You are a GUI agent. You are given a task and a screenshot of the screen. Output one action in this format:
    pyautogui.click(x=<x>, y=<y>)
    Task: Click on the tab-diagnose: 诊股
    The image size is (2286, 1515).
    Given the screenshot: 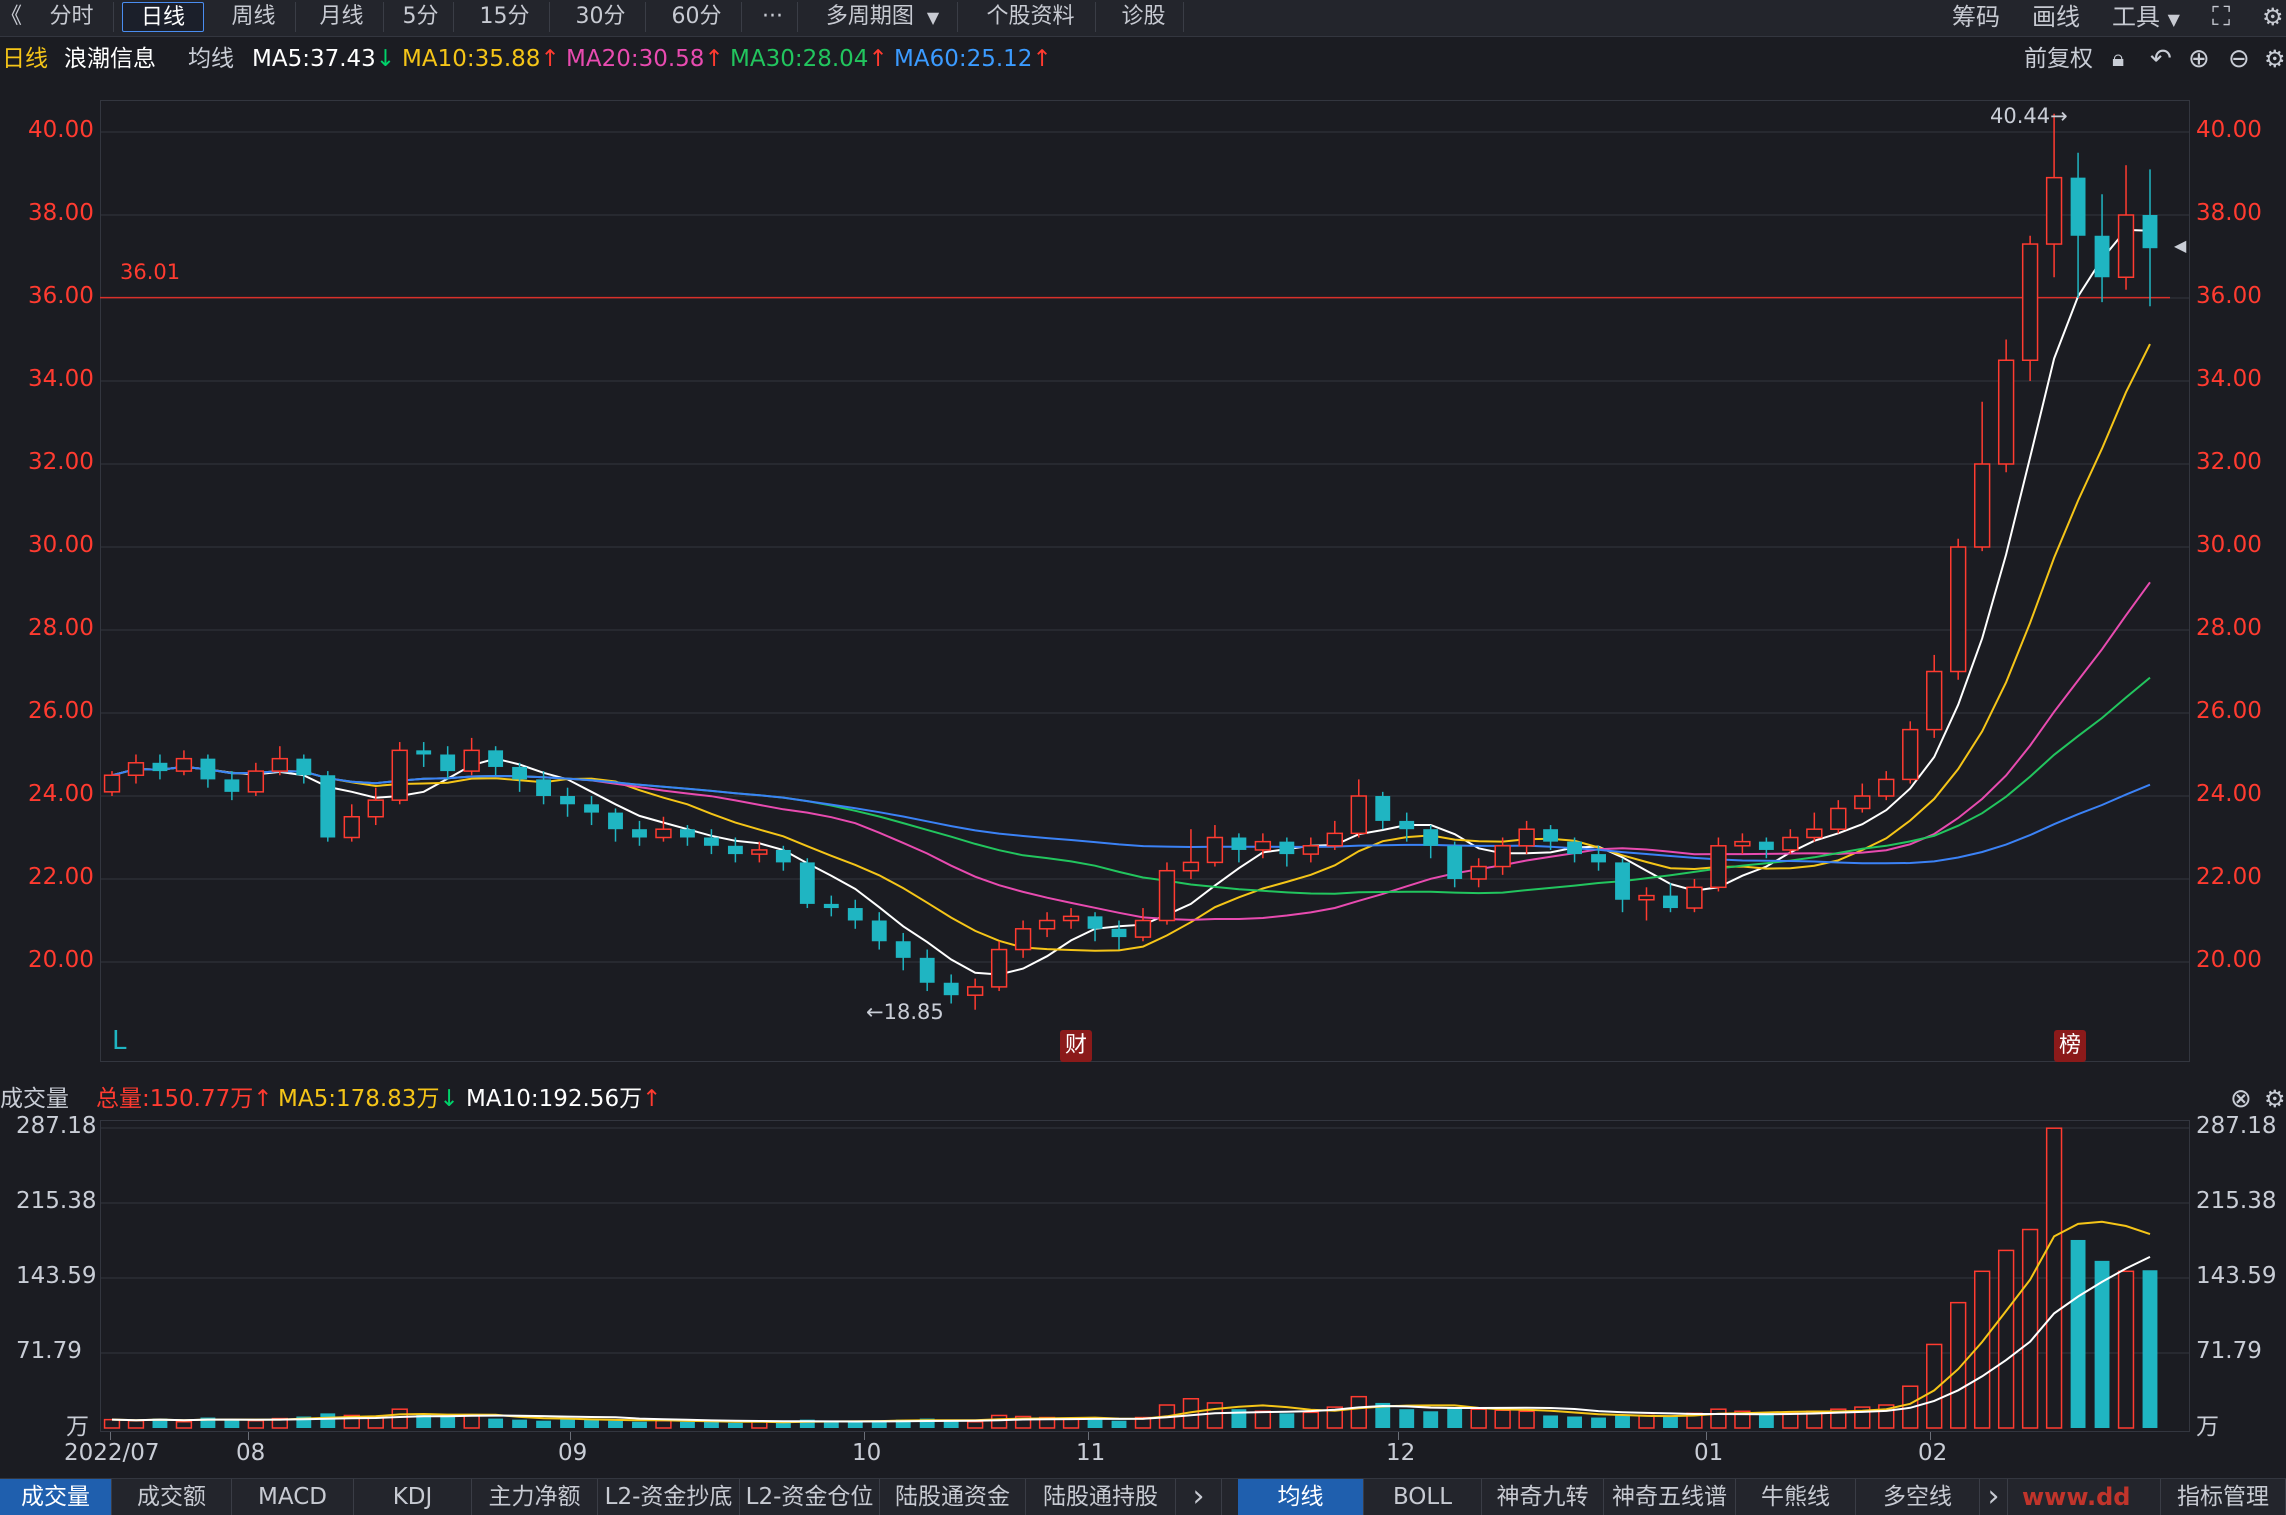 What is the action you would take?
    pyautogui.click(x=1144, y=17)
    